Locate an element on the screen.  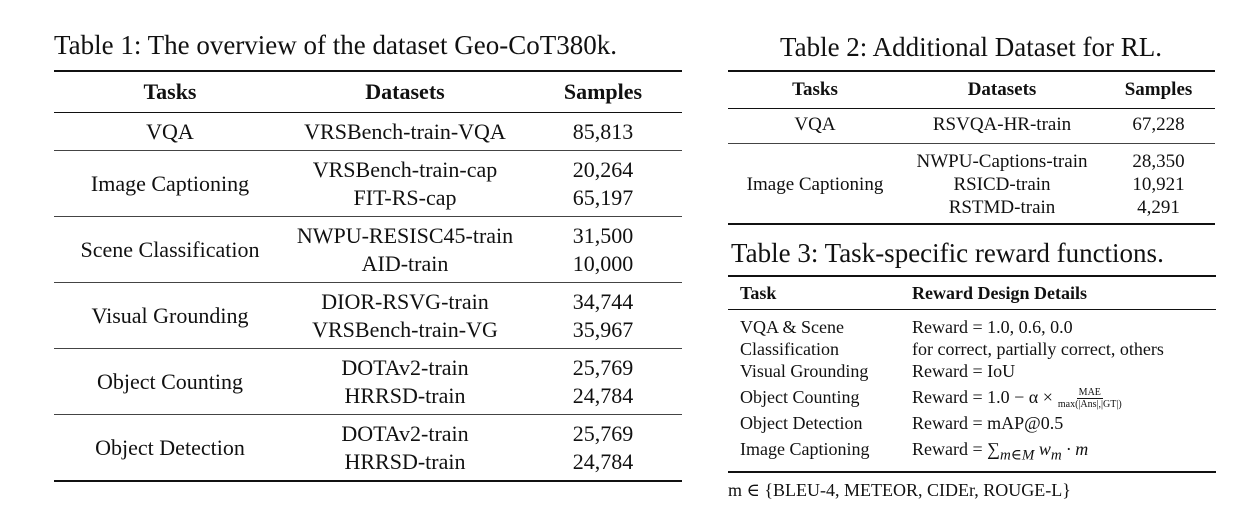
reward-line: for correct, partially correct, others is located at coordinates (1038, 349).